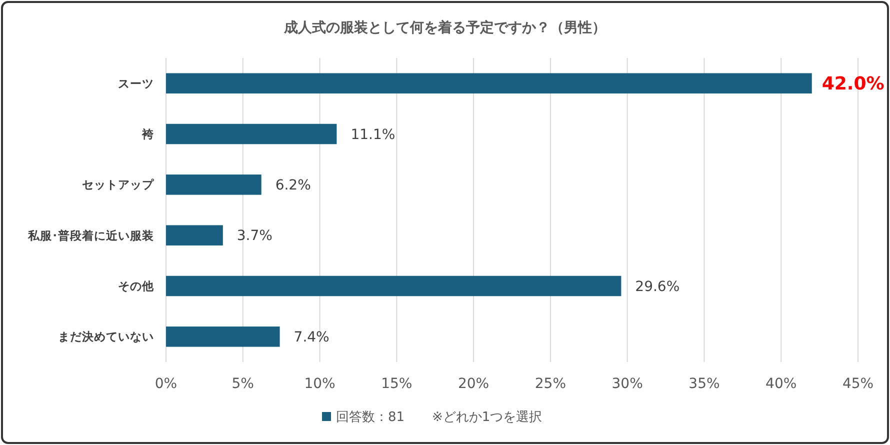 The image size is (890, 445). Describe the element at coordinates (166, 384) in the screenshot. I see `x-tick-label: 0%` at that location.